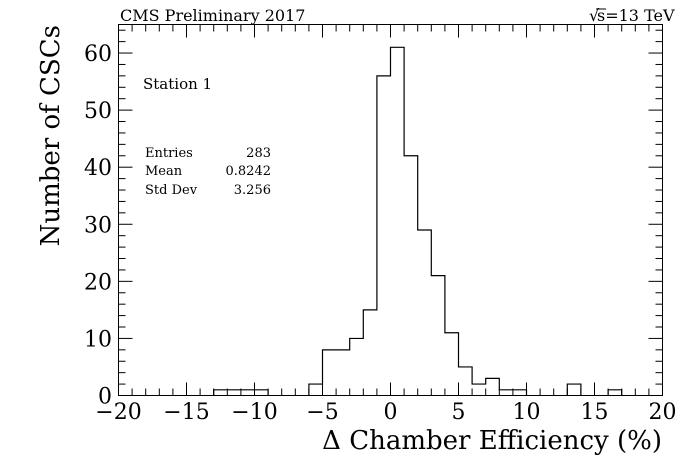  Describe the element at coordinates (98, 339) in the screenshot. I see `y-tick-label: 10` at that location.